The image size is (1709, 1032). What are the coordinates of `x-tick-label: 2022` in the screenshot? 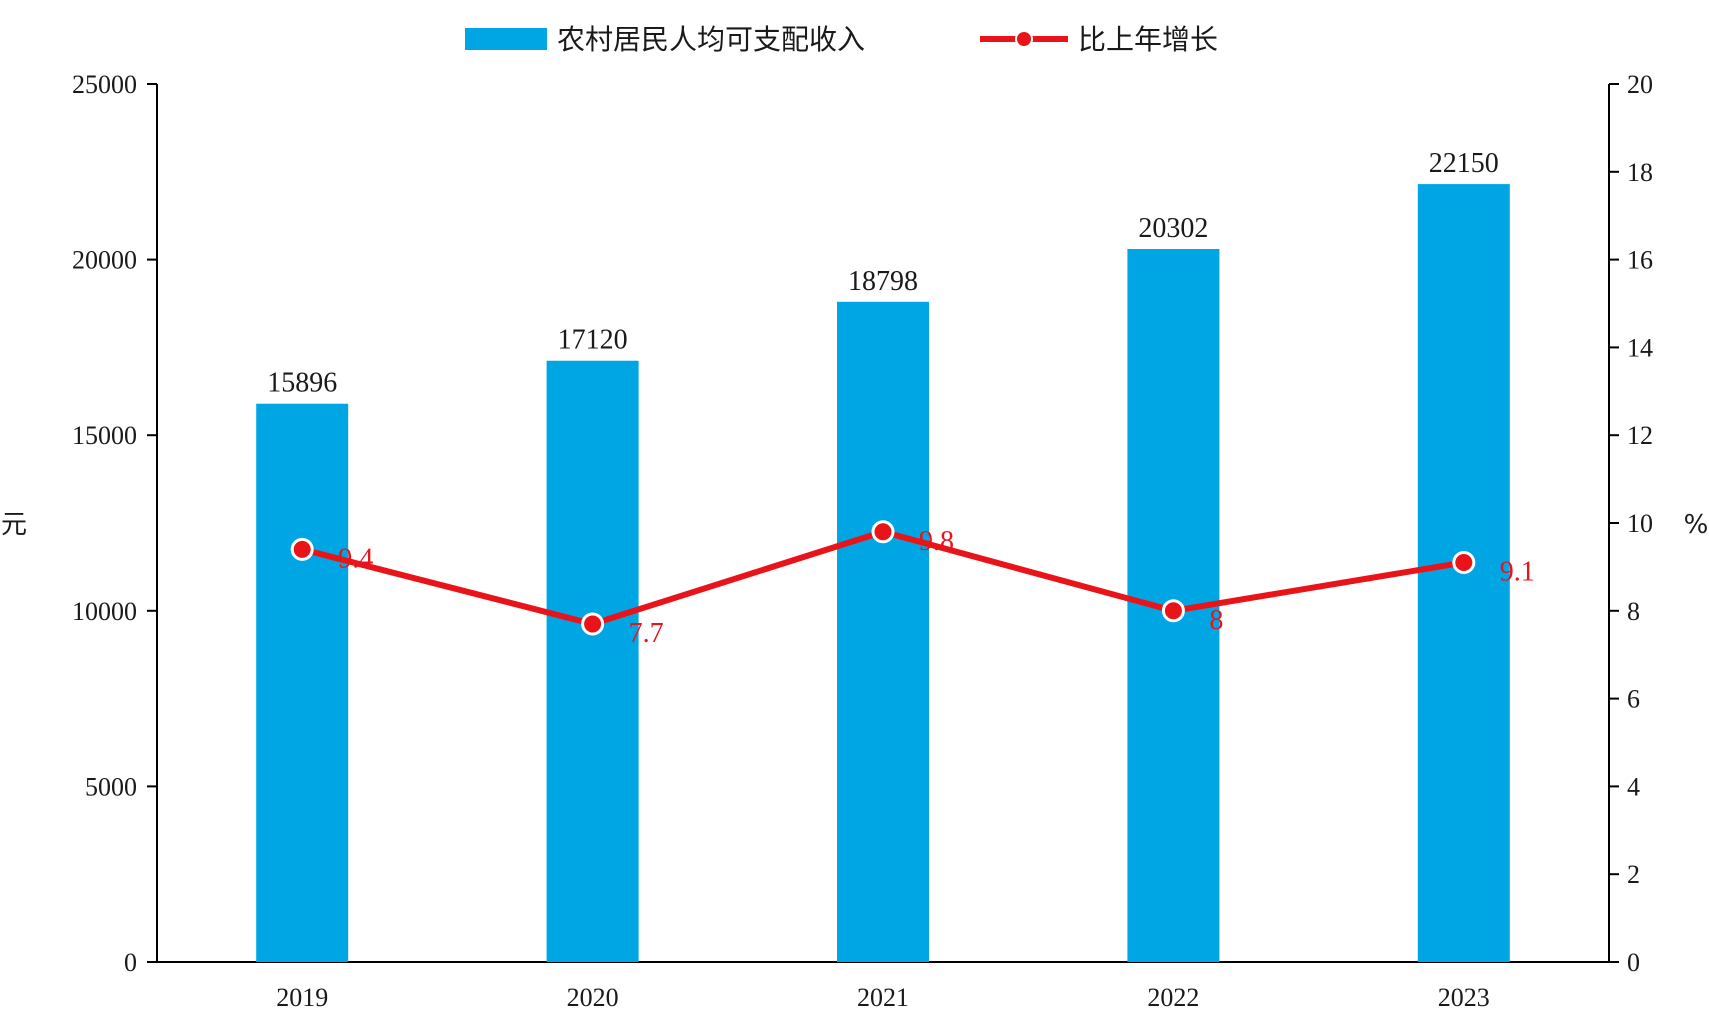 It's located at (1173, 997).